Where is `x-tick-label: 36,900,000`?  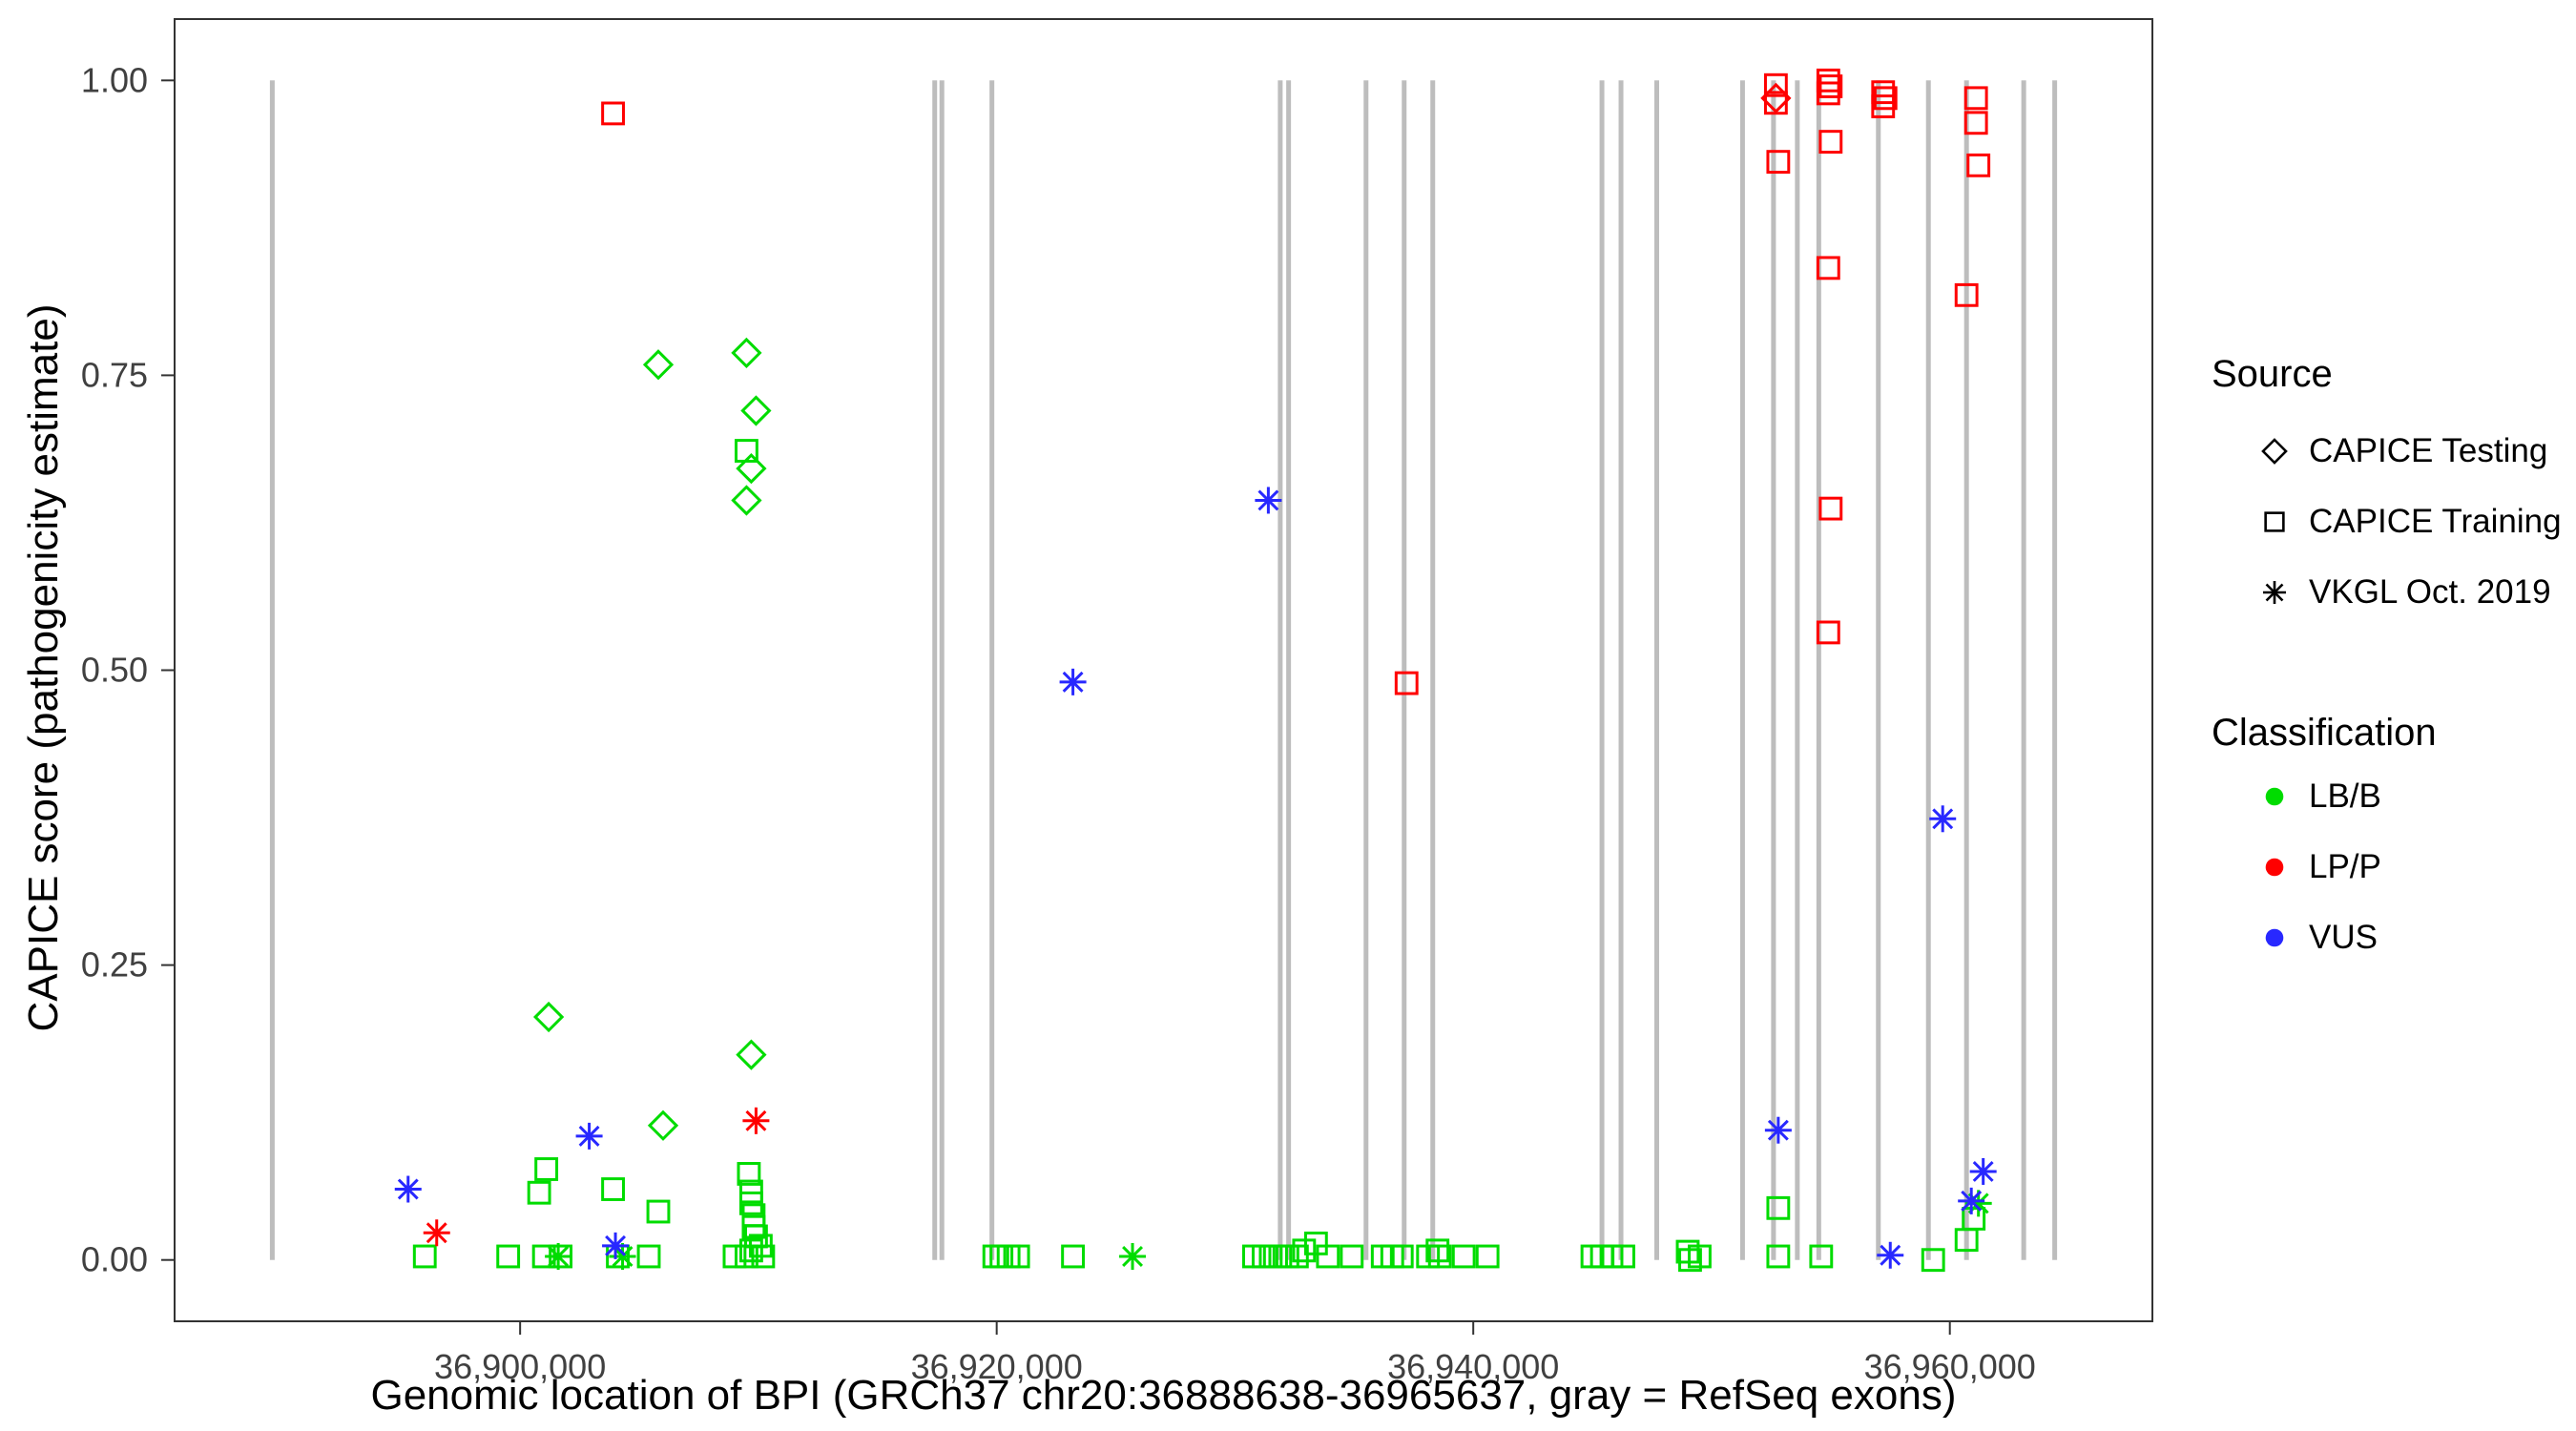 x-tick-label: 36,900,000 is located at coordinates (520, 1366).